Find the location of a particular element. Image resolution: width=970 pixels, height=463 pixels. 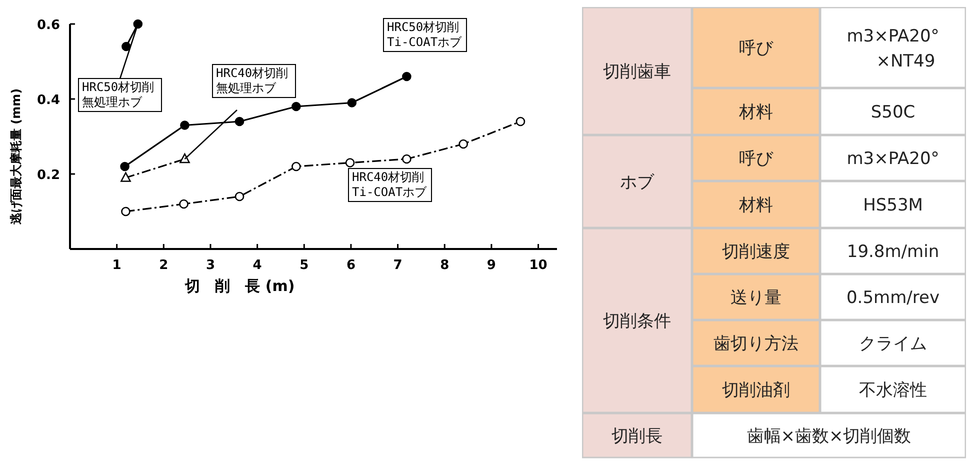

x-axis-title: 切 削 長 (m) is located at coordinates (239, 286).